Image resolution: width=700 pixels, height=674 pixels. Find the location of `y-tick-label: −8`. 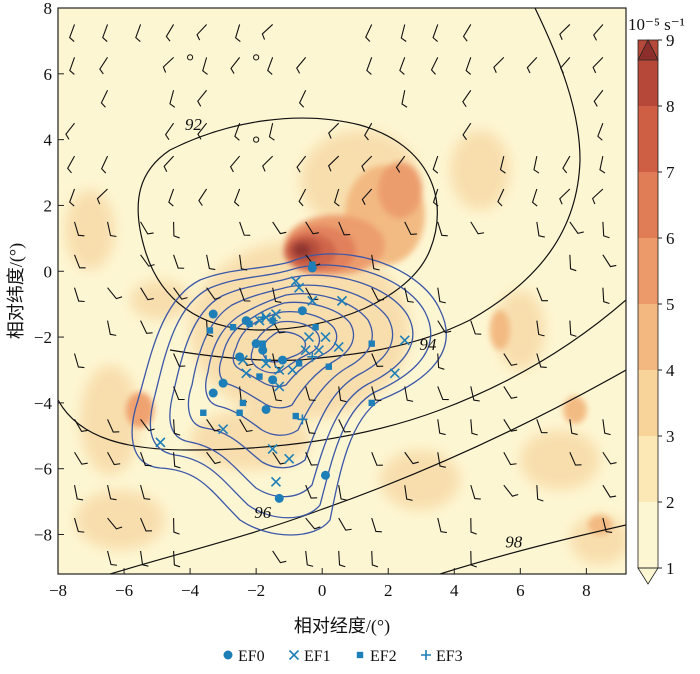

y-tick-label: −8 is located at coordinates (43, 535).